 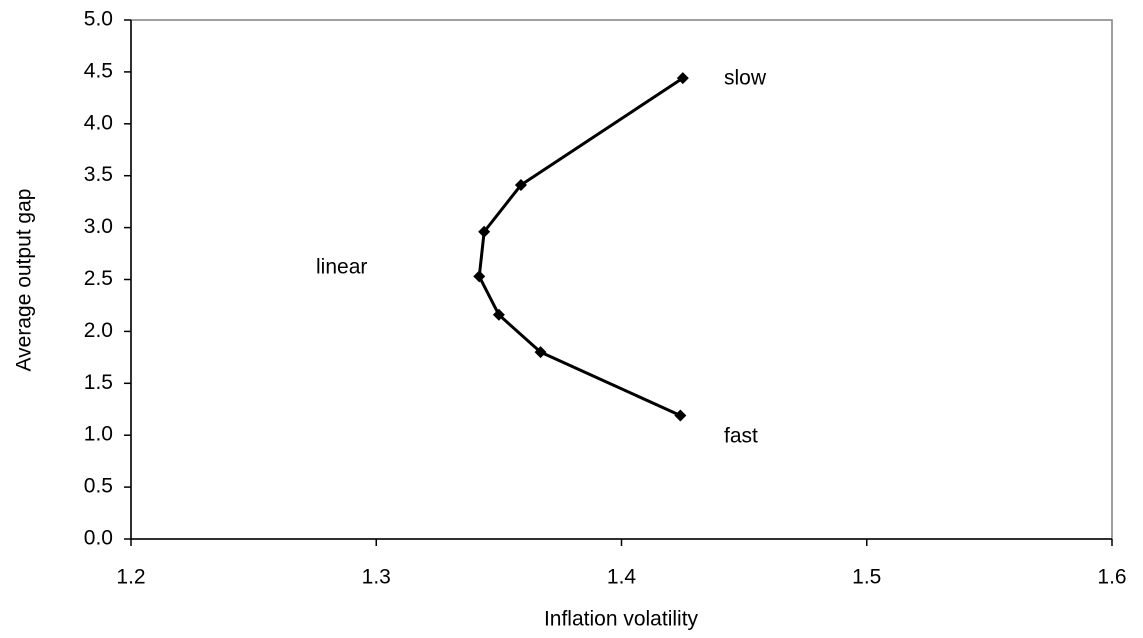 I want to click on y-tick-label: 4.5, so click(x=98, y=70).